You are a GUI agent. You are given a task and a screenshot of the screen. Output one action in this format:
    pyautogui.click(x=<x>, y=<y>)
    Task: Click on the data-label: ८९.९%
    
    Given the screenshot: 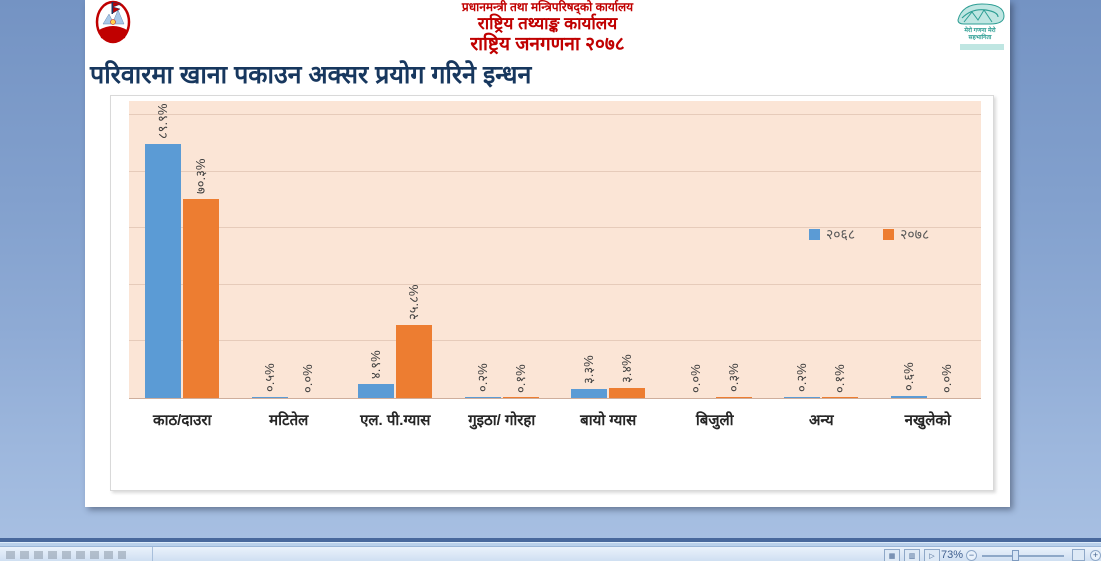 What is the action you would take?
    pyautogui.click(x=163, y=121)
    